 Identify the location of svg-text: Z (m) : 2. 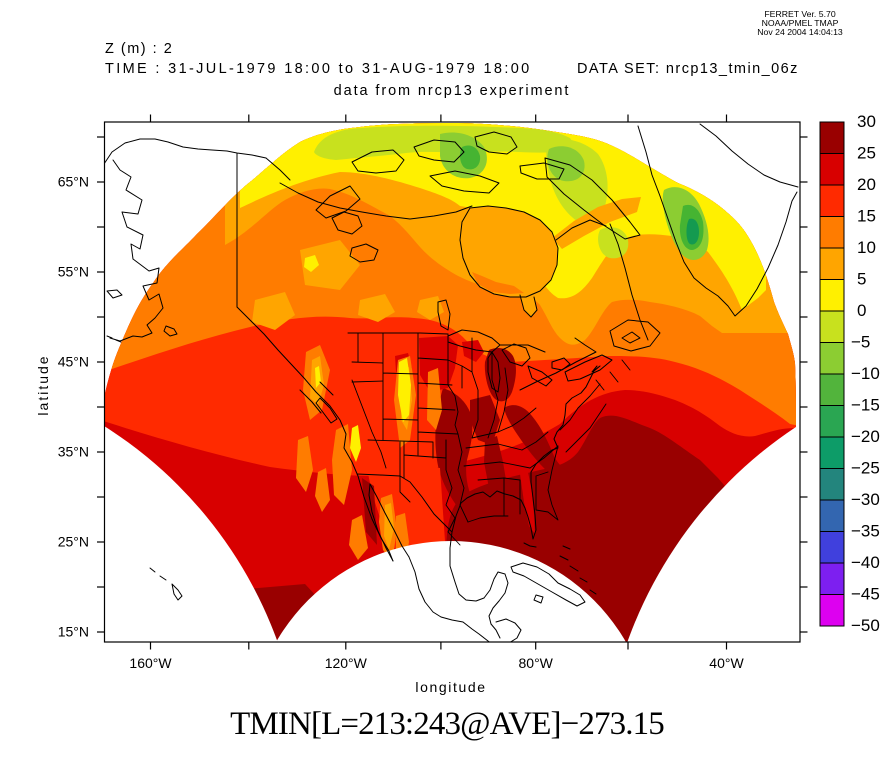
(139, 49).